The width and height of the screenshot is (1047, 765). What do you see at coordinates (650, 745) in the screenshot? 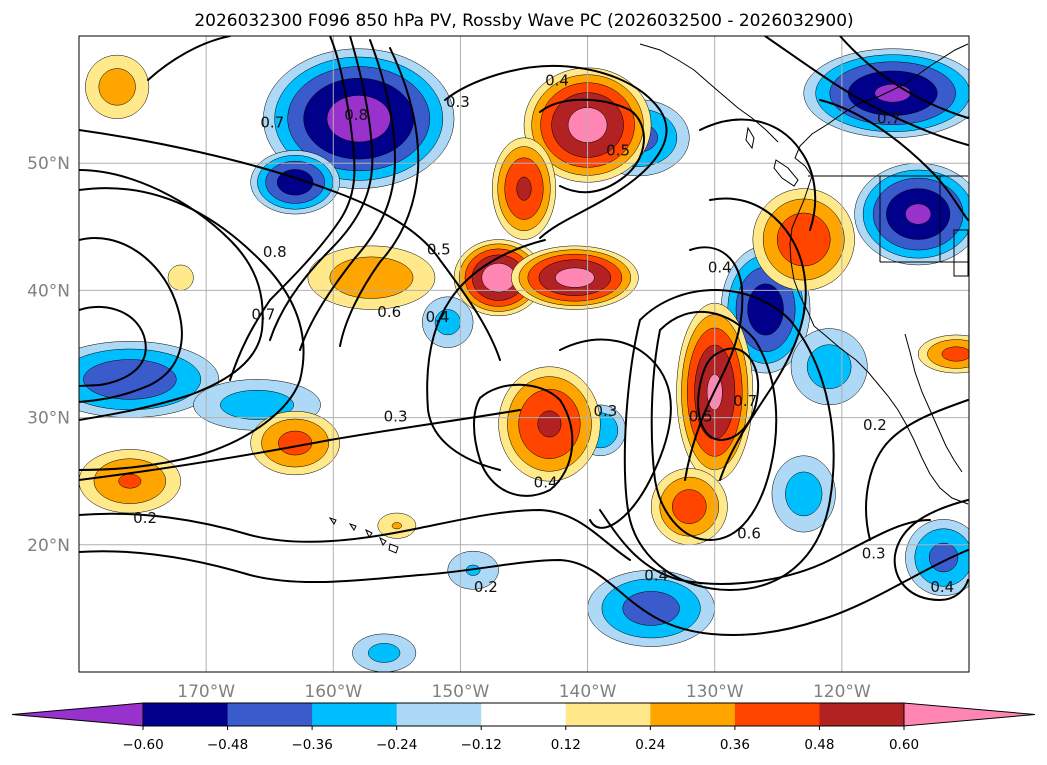
I see `colorbar-tick-label: 0.24` at bounding box center [650, 745].